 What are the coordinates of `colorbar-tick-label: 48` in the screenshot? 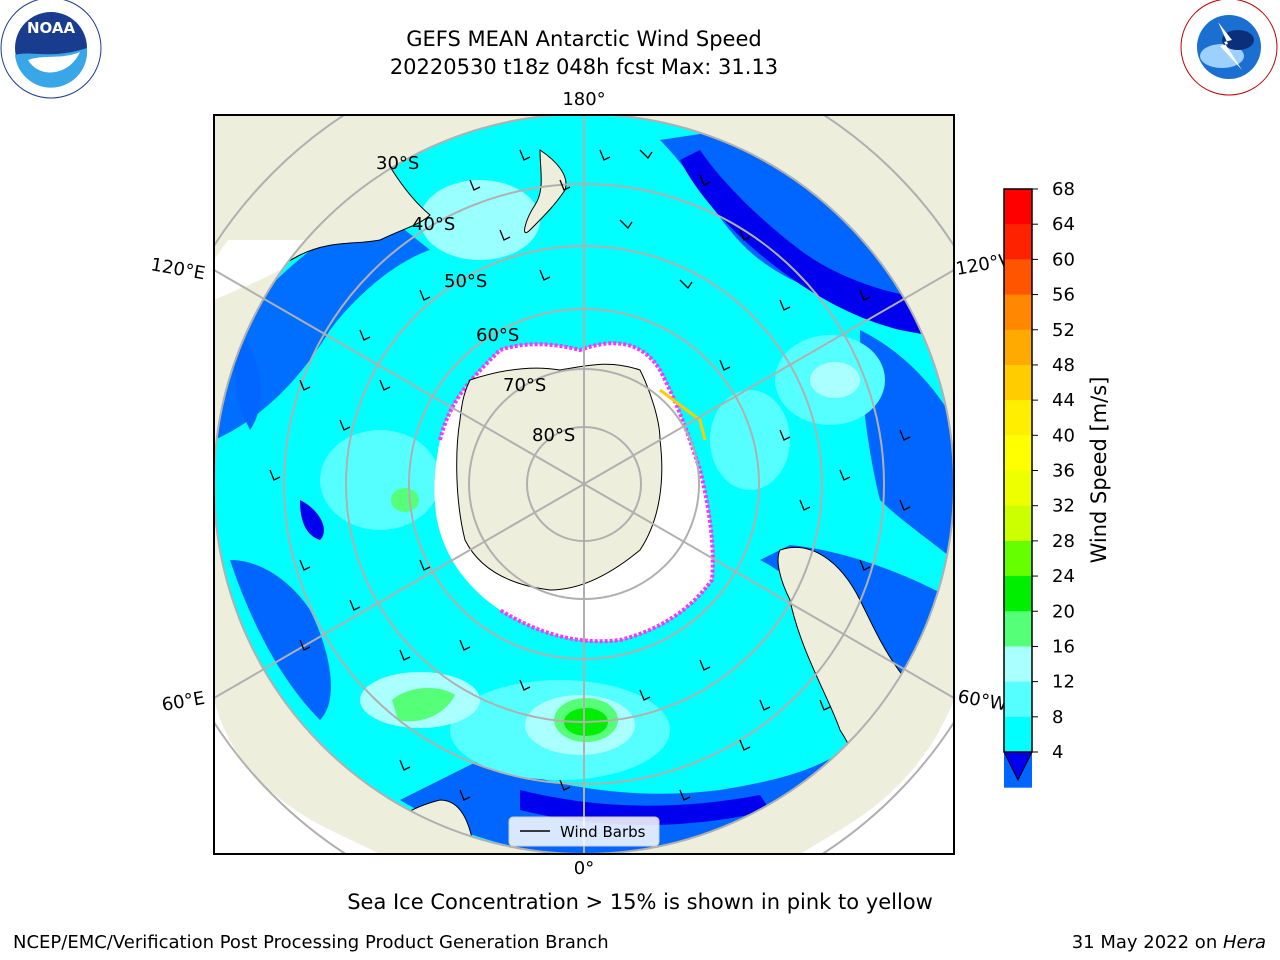 It's located at (1063, 365).